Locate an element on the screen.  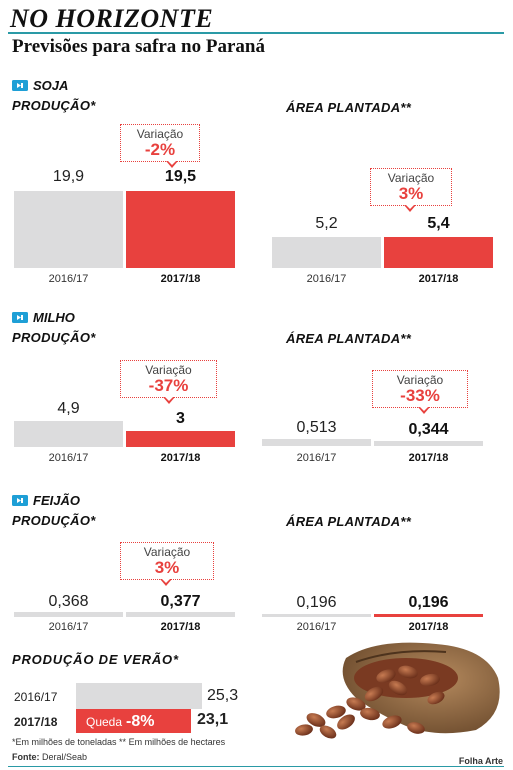
value-feijao-area-2017: 0,196 is located at coordinates (428, 602).